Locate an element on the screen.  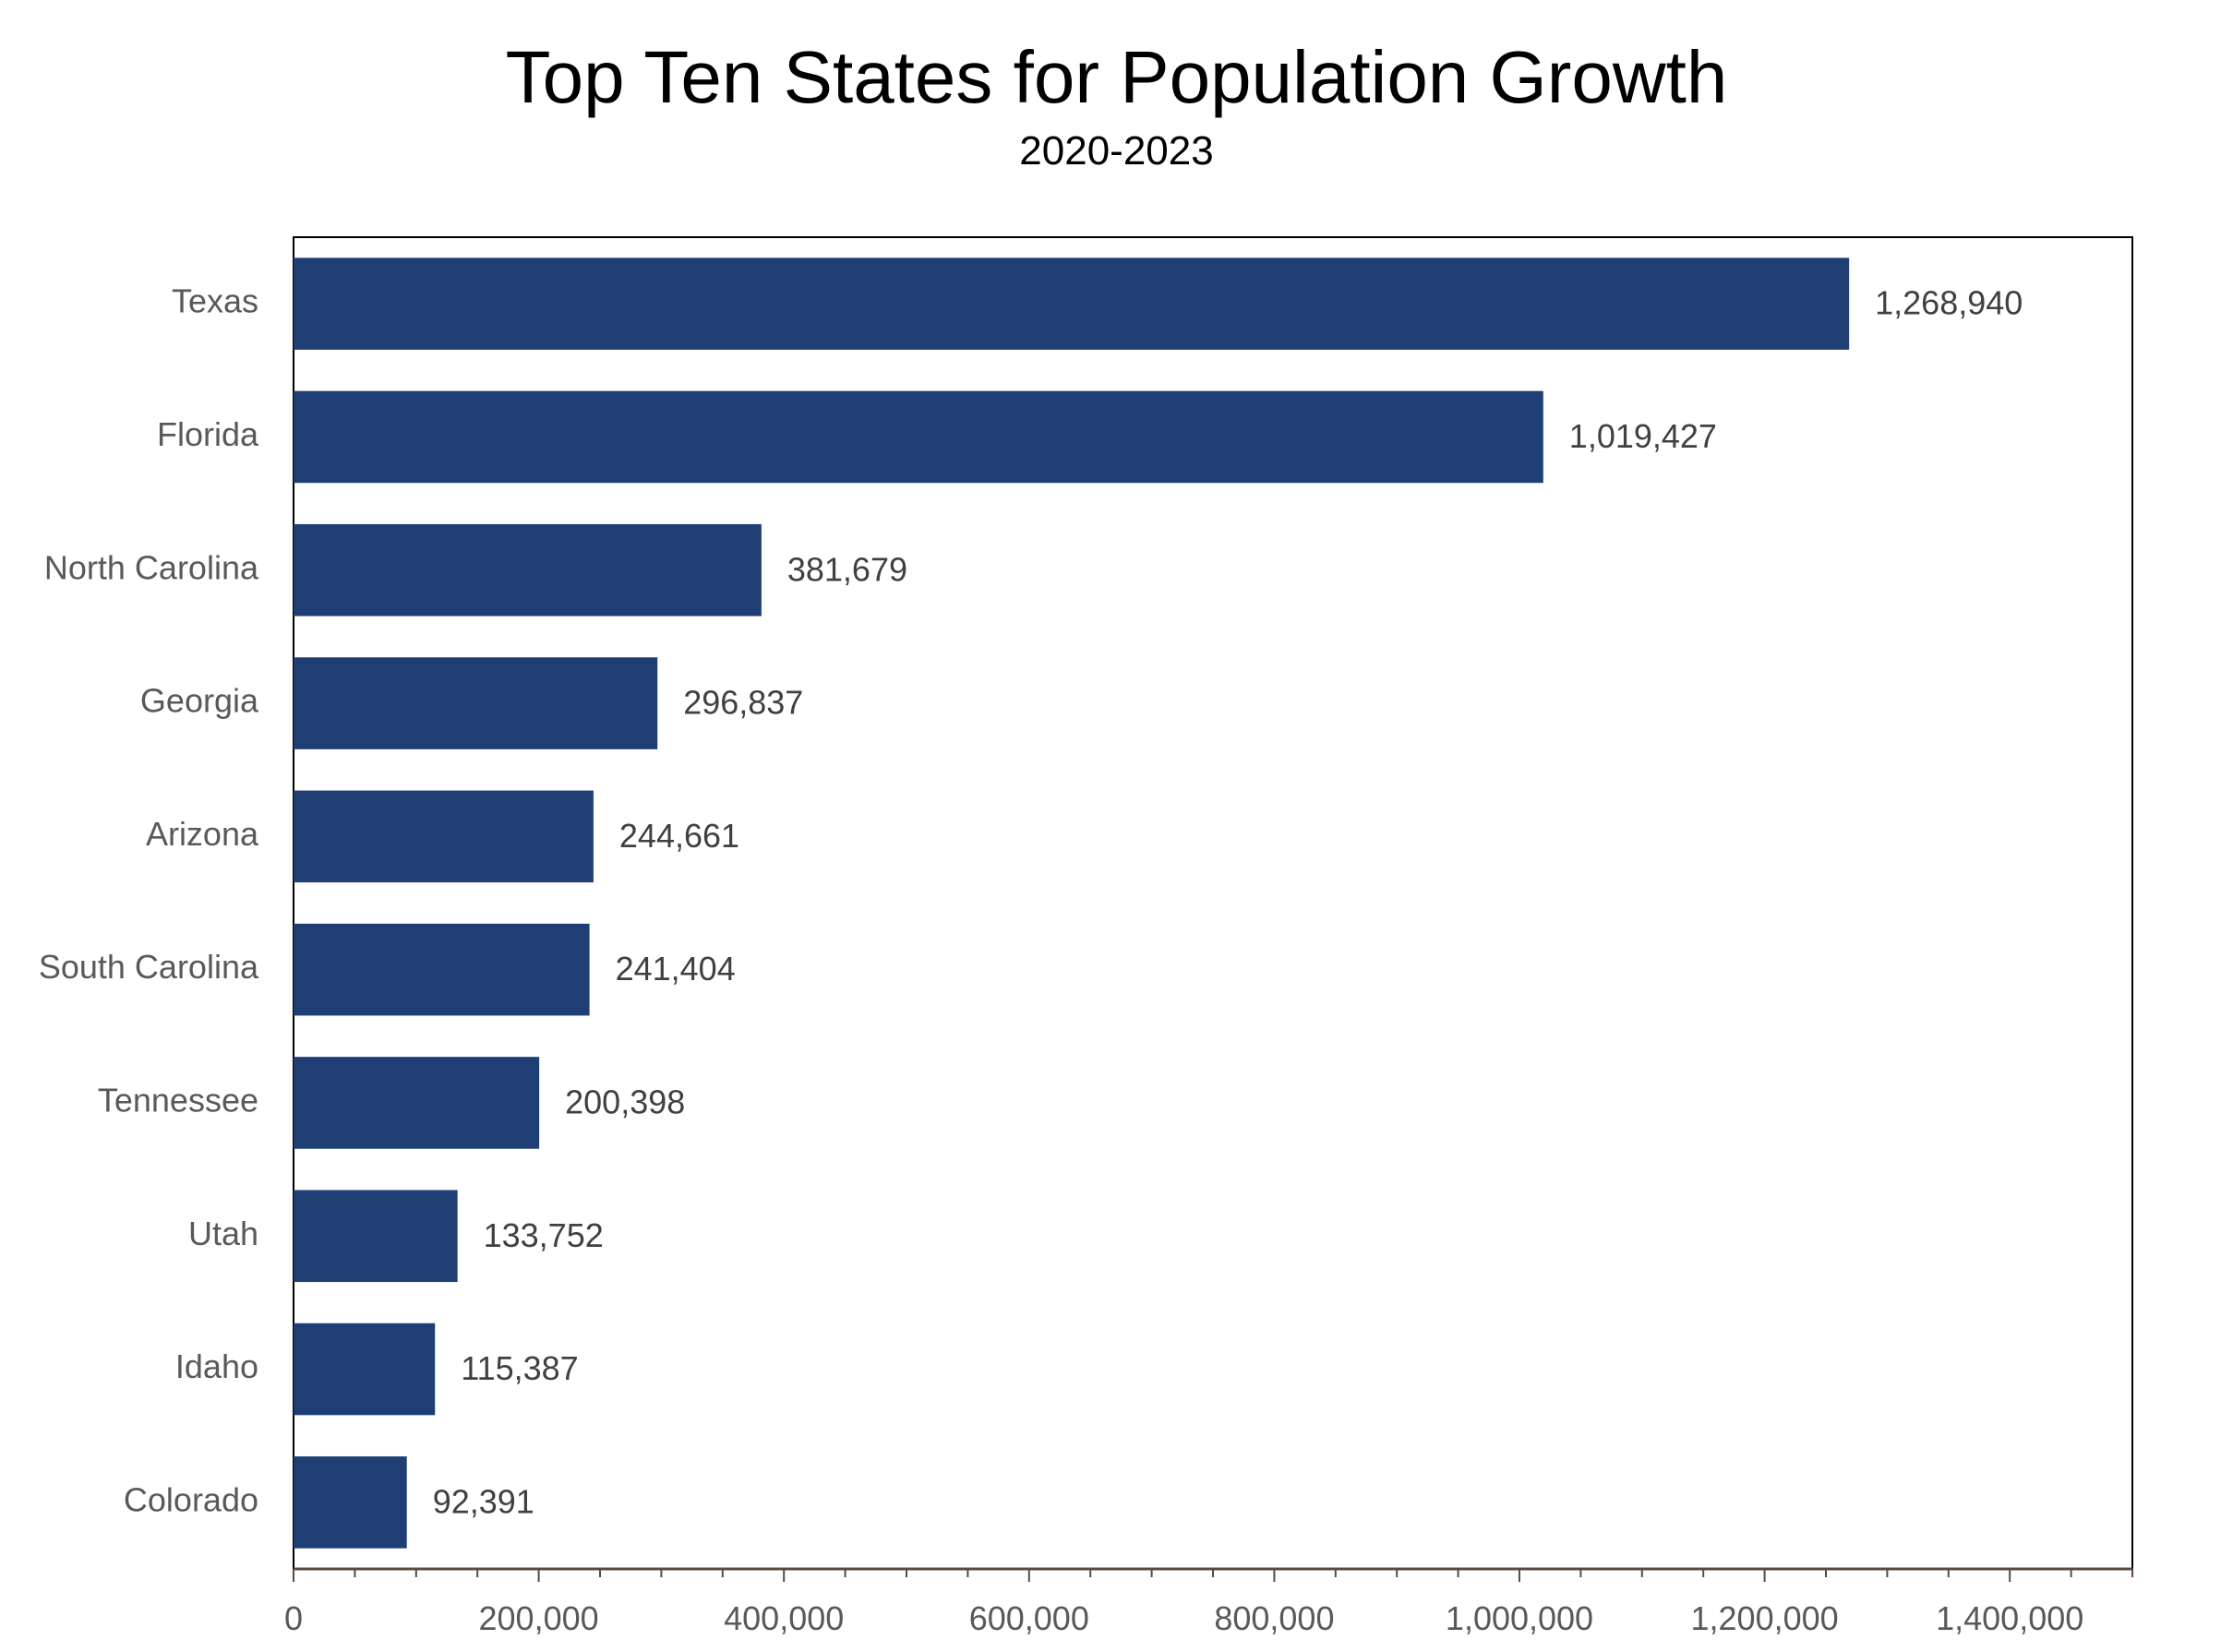
category-label: Colorado is located at coordinates (191, 1499).